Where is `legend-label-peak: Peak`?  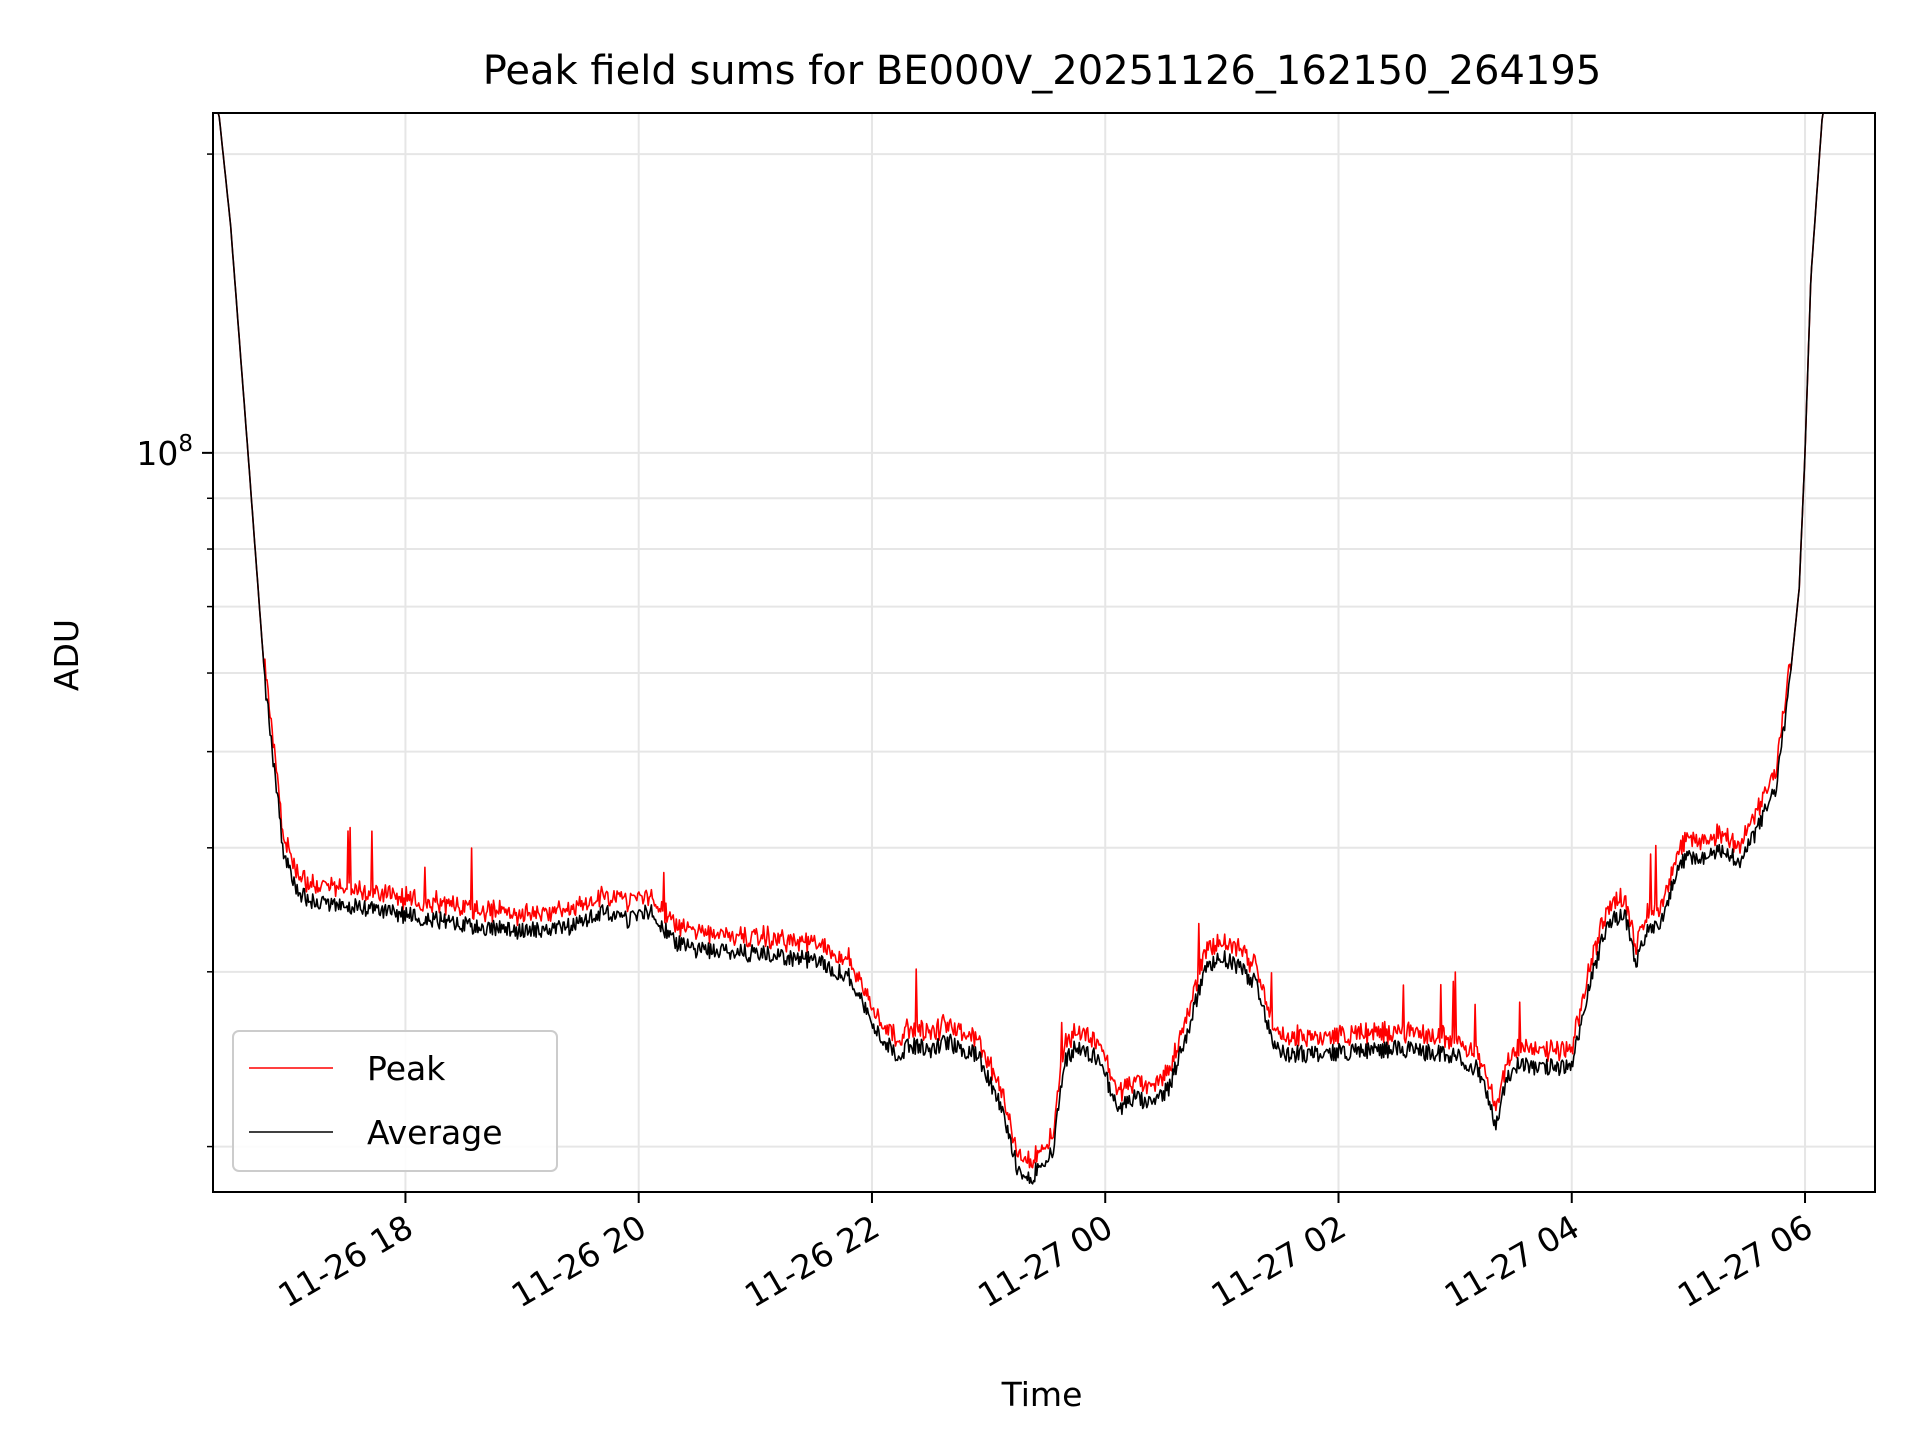
legend-label-peak: Peak is located at coordinates (406, 1068).